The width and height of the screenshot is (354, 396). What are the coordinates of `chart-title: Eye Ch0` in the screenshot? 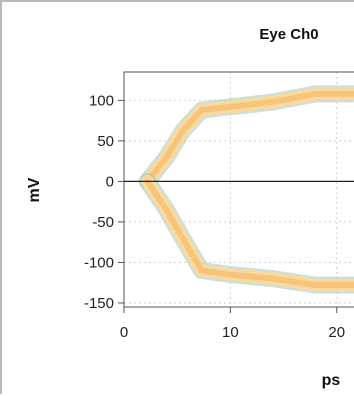 It's located at (288, 34).